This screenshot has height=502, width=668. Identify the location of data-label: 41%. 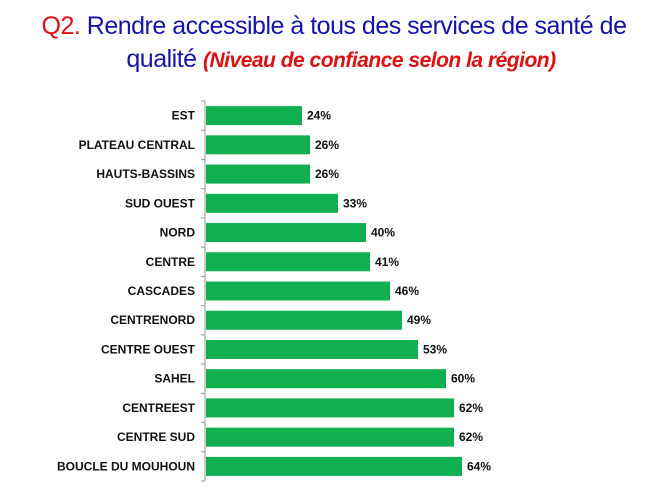
(387, 262).